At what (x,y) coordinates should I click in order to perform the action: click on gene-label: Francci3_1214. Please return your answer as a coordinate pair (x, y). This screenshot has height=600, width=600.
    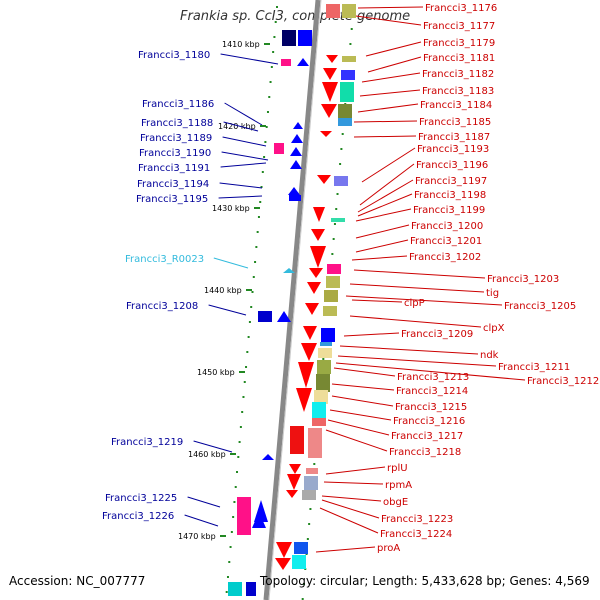
    Looking at the image, I should click on (432, 391).